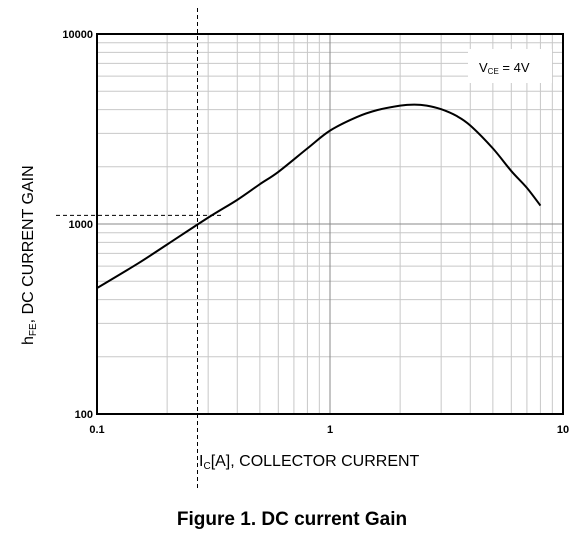 The width and height of the screenshot is (584, 555). What do you see at coordinates (81, 225) in the screenshot?
I see `y-tick-label: 1000` at bounding box center [81, 225].